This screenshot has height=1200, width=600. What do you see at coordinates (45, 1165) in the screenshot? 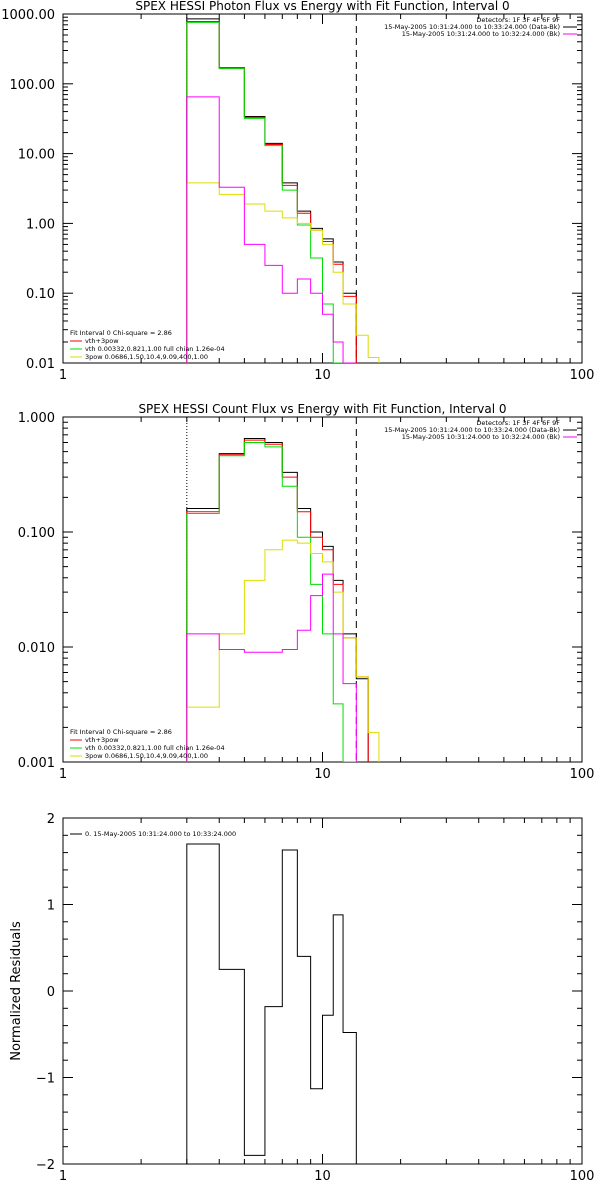
I see `y-tick-label: −2` at bounding box center [45, 1165].